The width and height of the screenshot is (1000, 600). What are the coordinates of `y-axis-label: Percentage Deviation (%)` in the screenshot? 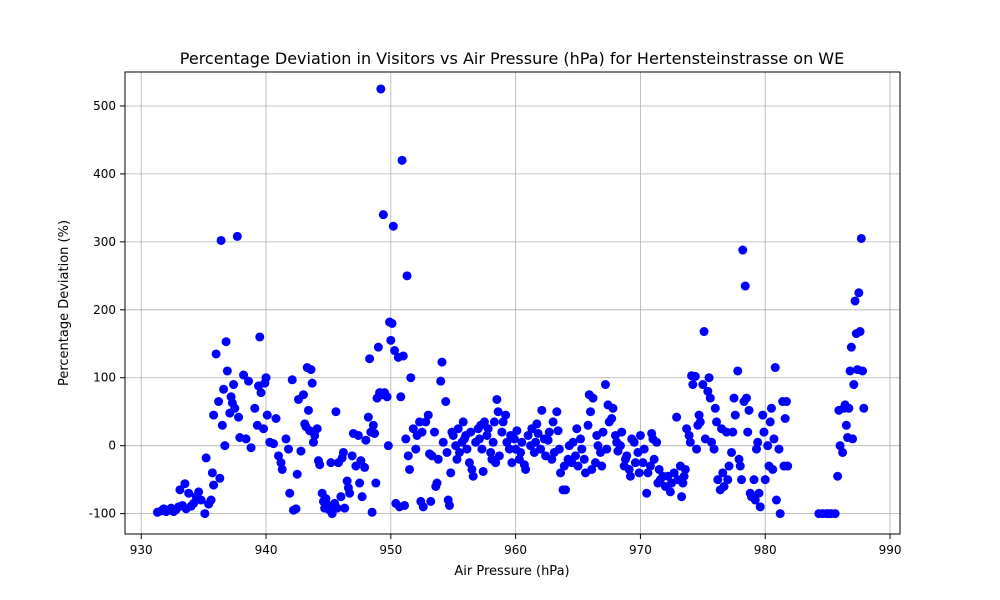 It's located at (64, 303).